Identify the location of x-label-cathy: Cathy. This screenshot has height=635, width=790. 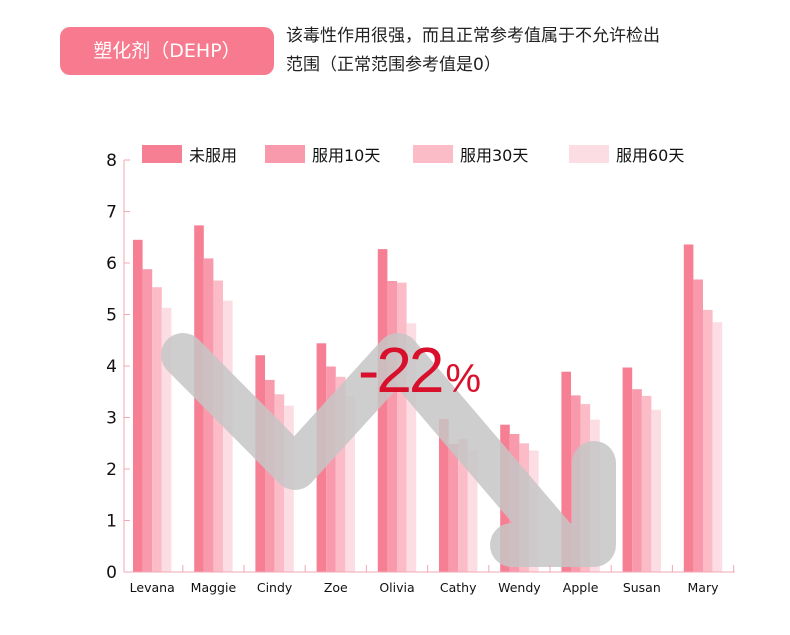
(458, 587).